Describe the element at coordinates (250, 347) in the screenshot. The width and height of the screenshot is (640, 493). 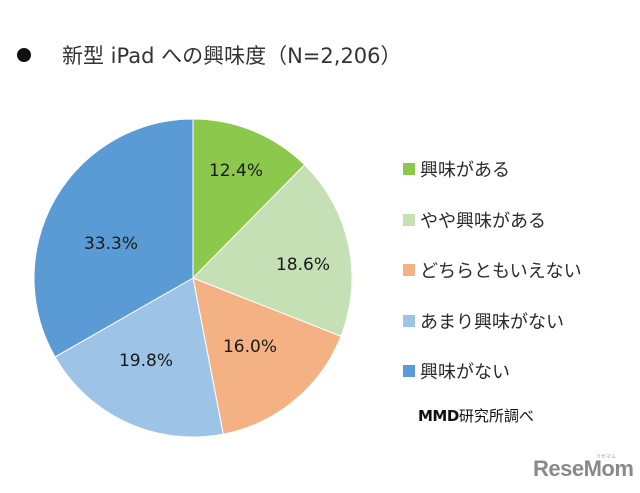
I see `data-label-2: 16.0%` at that location.